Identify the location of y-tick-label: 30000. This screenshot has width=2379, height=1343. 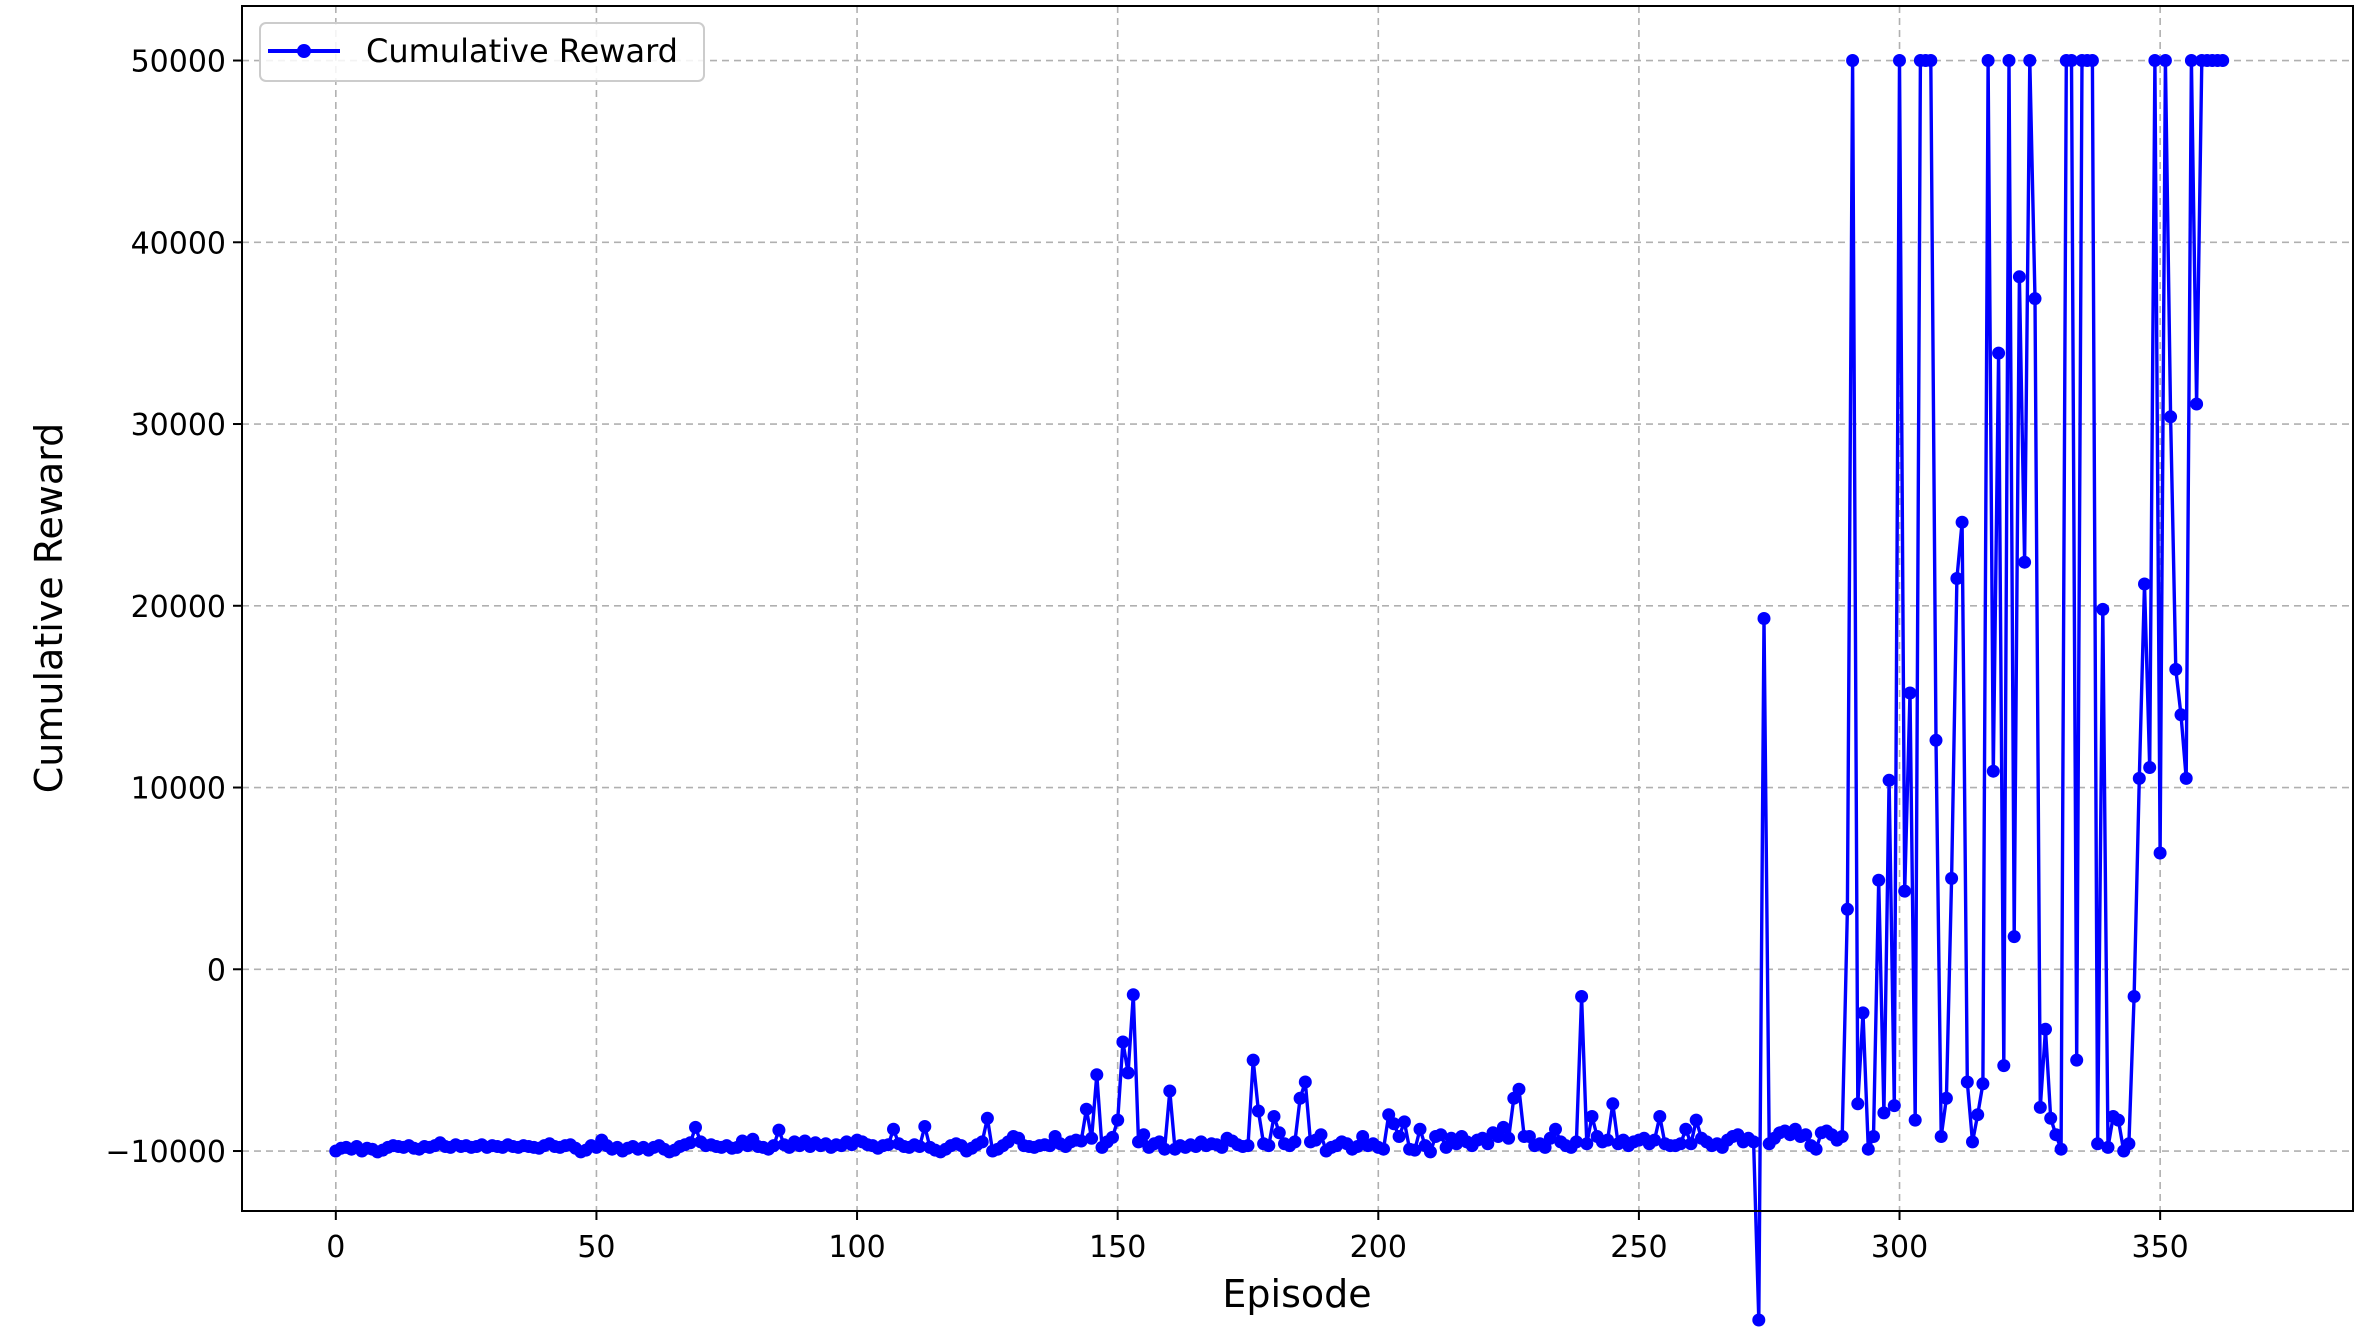
(178, 425).